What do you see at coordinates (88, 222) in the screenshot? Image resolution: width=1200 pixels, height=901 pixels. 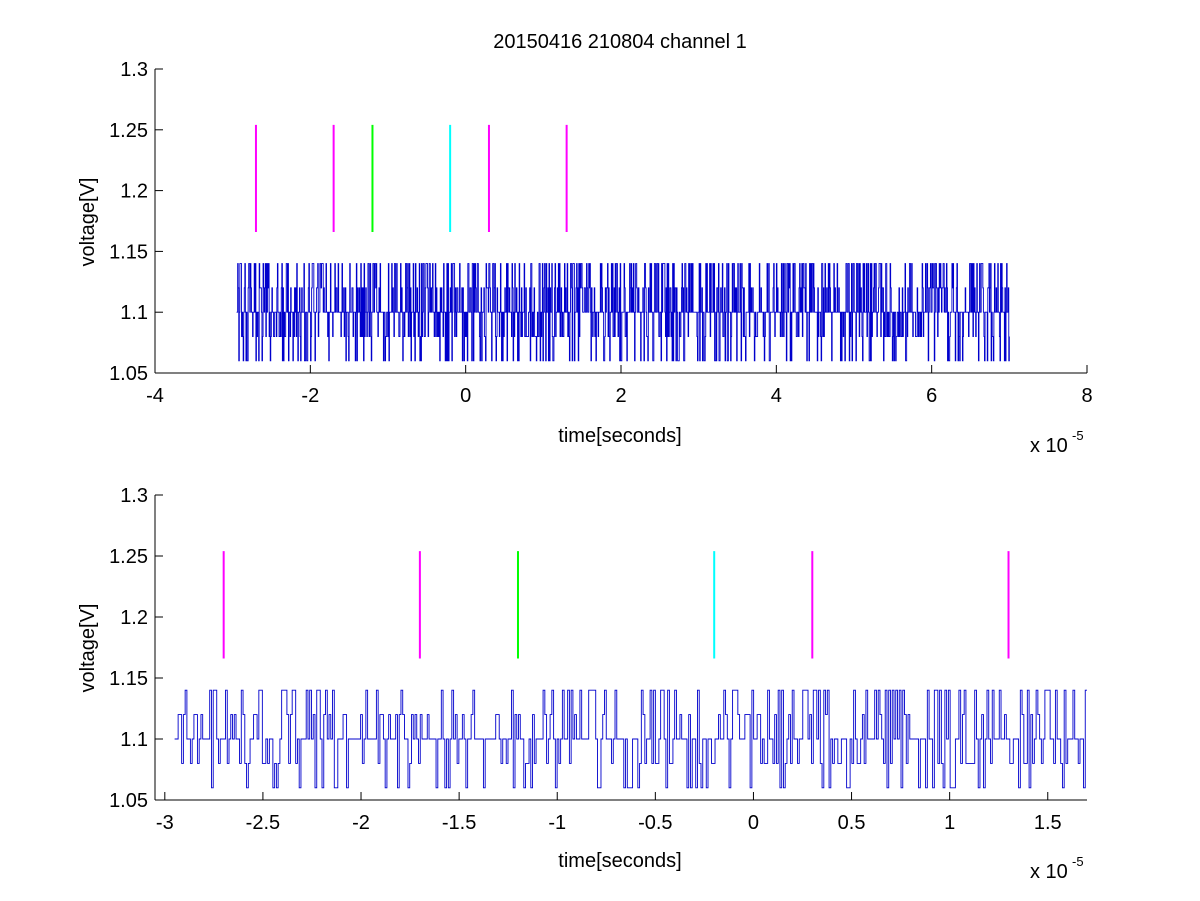 I see `y-axis-label-top: voltage[V]` at bounding box center [88, 222].